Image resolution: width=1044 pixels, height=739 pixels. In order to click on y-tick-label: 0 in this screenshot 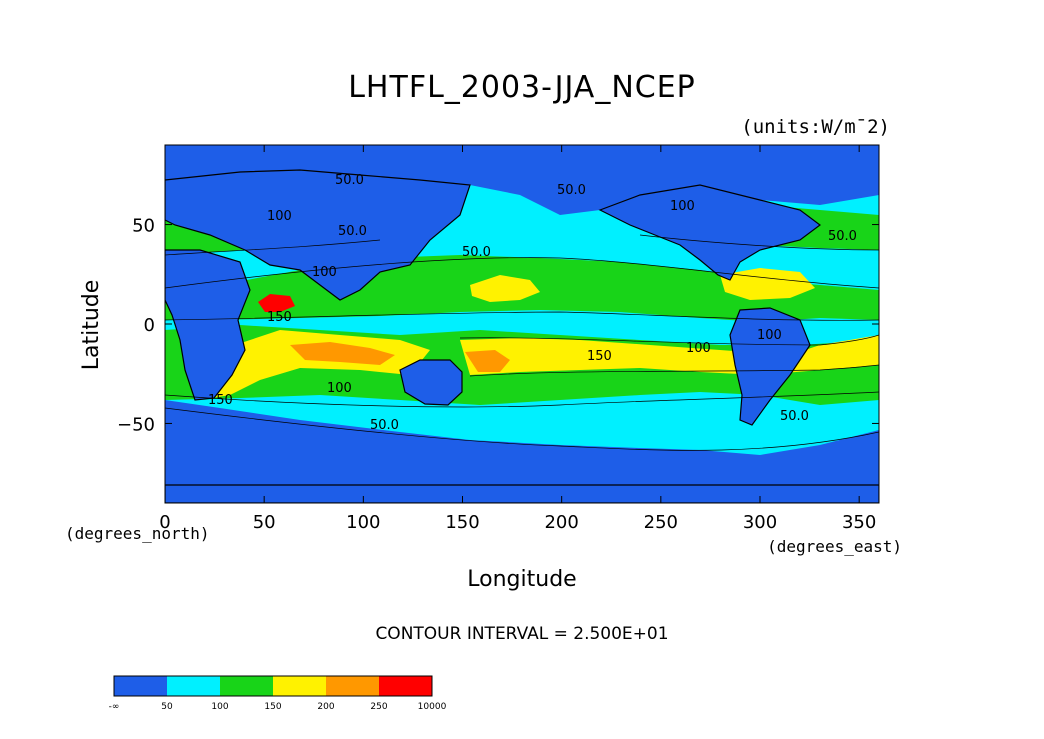, I will do `click(149, 325)`.